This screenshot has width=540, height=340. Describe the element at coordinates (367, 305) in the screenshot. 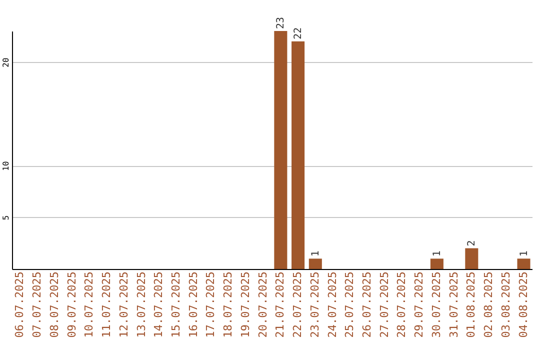

I see `x-tick-label: 26.07.2025` at that location.